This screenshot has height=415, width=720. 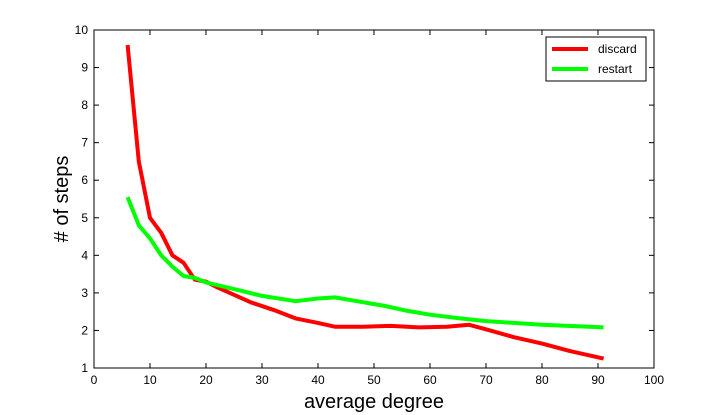 What do you see at coordinates (84, 218) in the screenshot?
I see `y-tick-label: 5` at bounding box center [84, 218].